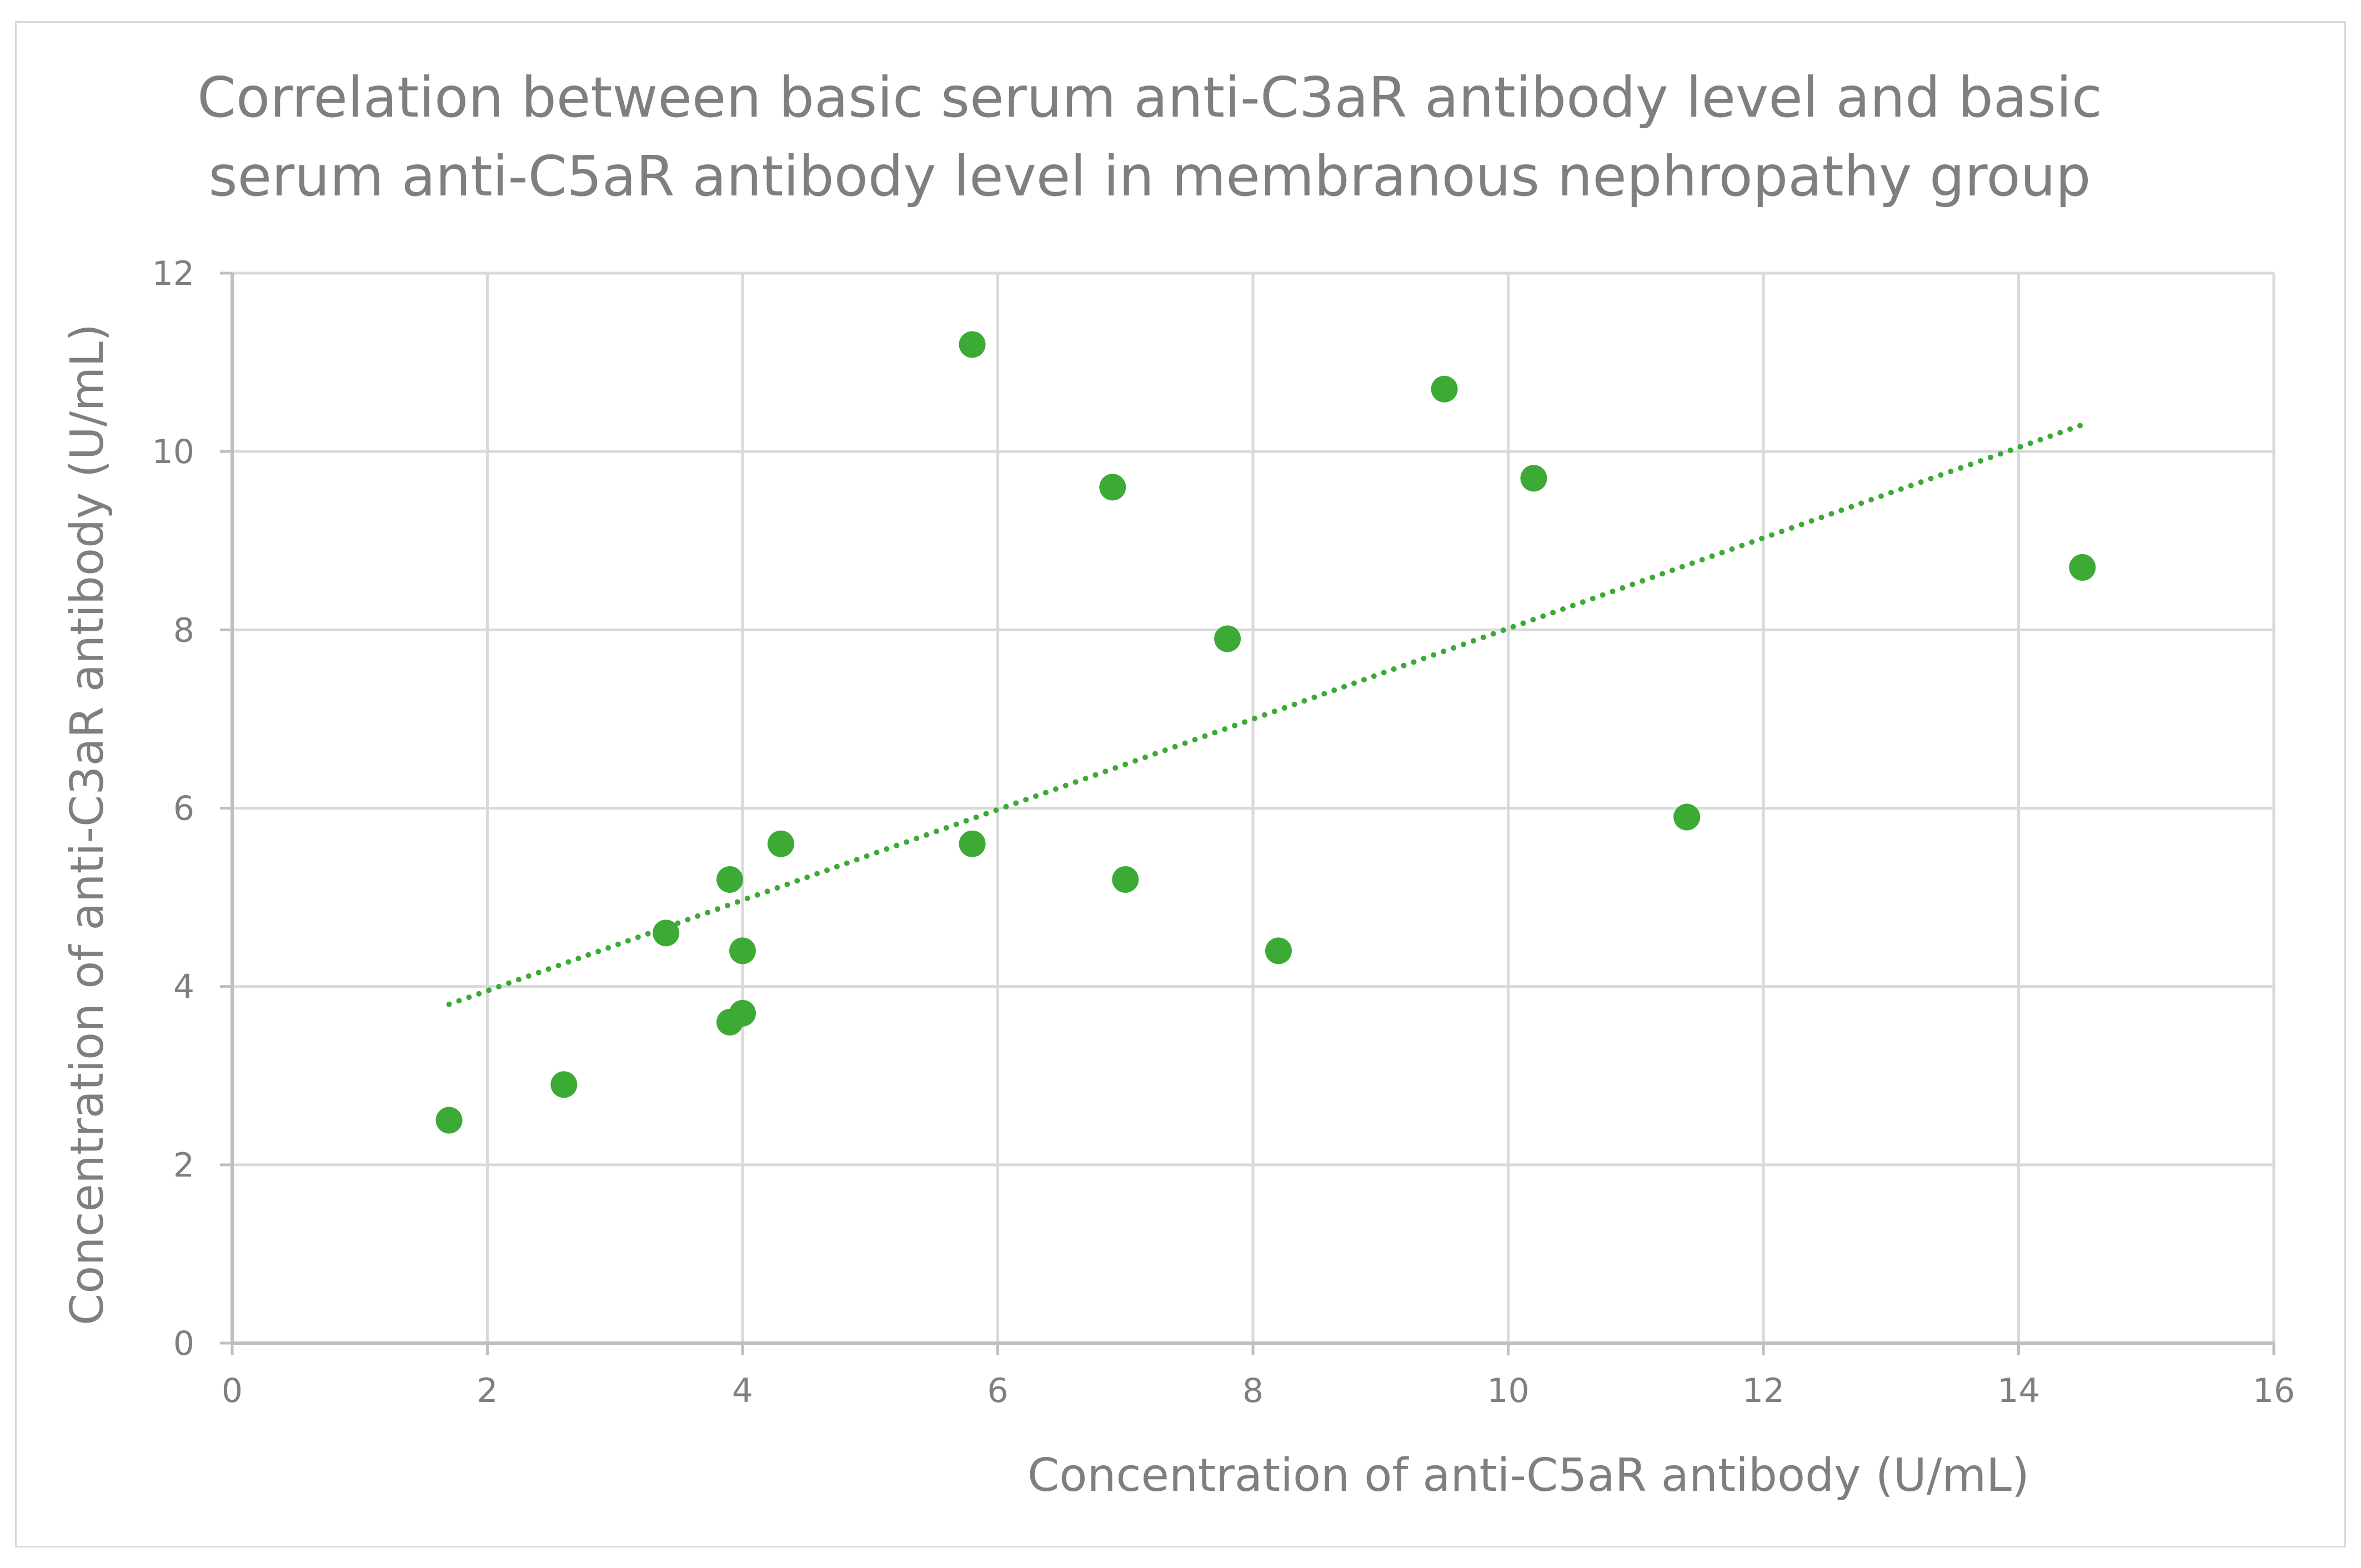 Image resolution: width=2361 pixels, height=1568 pixels. I want to click on y-tick-label-10: 10, so click(173, 452).